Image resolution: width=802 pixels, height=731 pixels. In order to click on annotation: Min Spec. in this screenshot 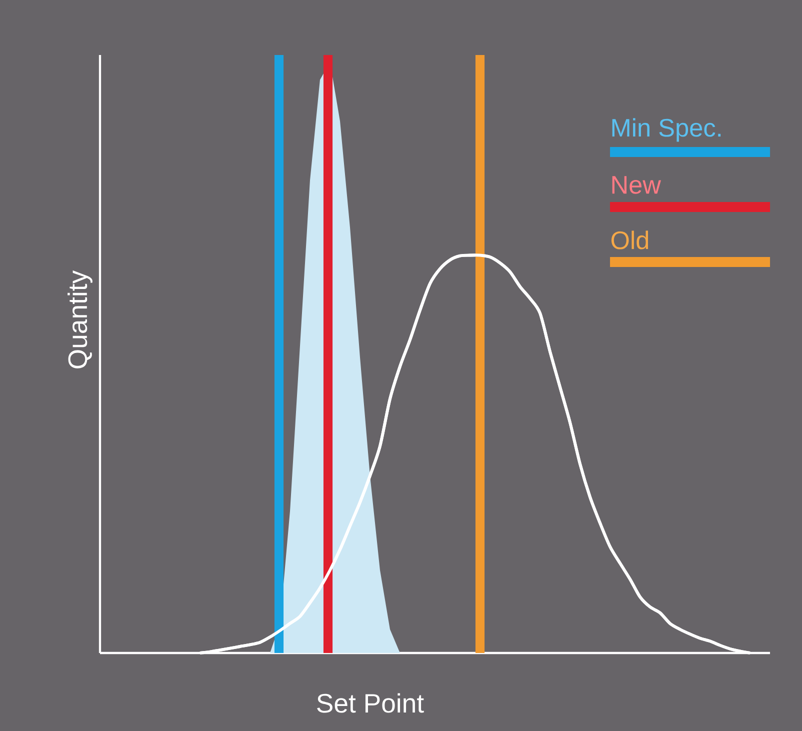, I will do `click(666, 130)`.